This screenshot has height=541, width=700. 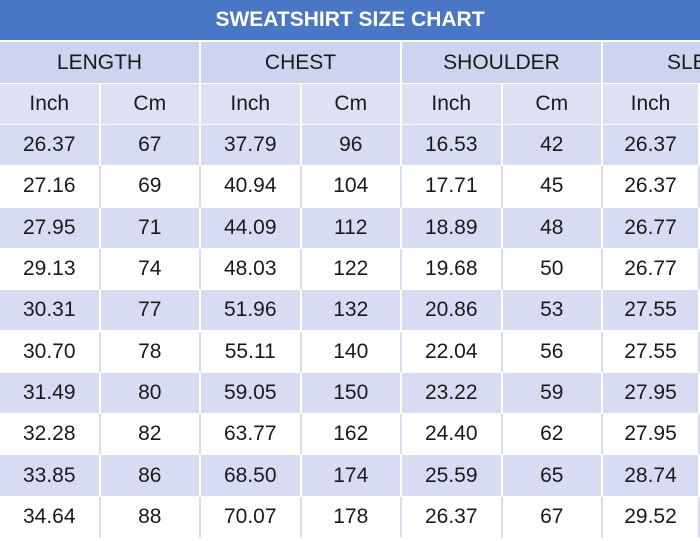 What do you see at coordinates (452, 311) in the screenshot?
I see `data-cell: 20.86` at bounding box center [452, 311].